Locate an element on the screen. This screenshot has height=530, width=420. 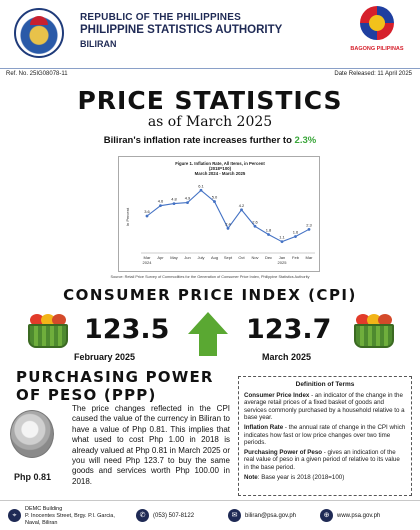
page-title: PRICE STATISTICS is located at coordinates (210, 100).